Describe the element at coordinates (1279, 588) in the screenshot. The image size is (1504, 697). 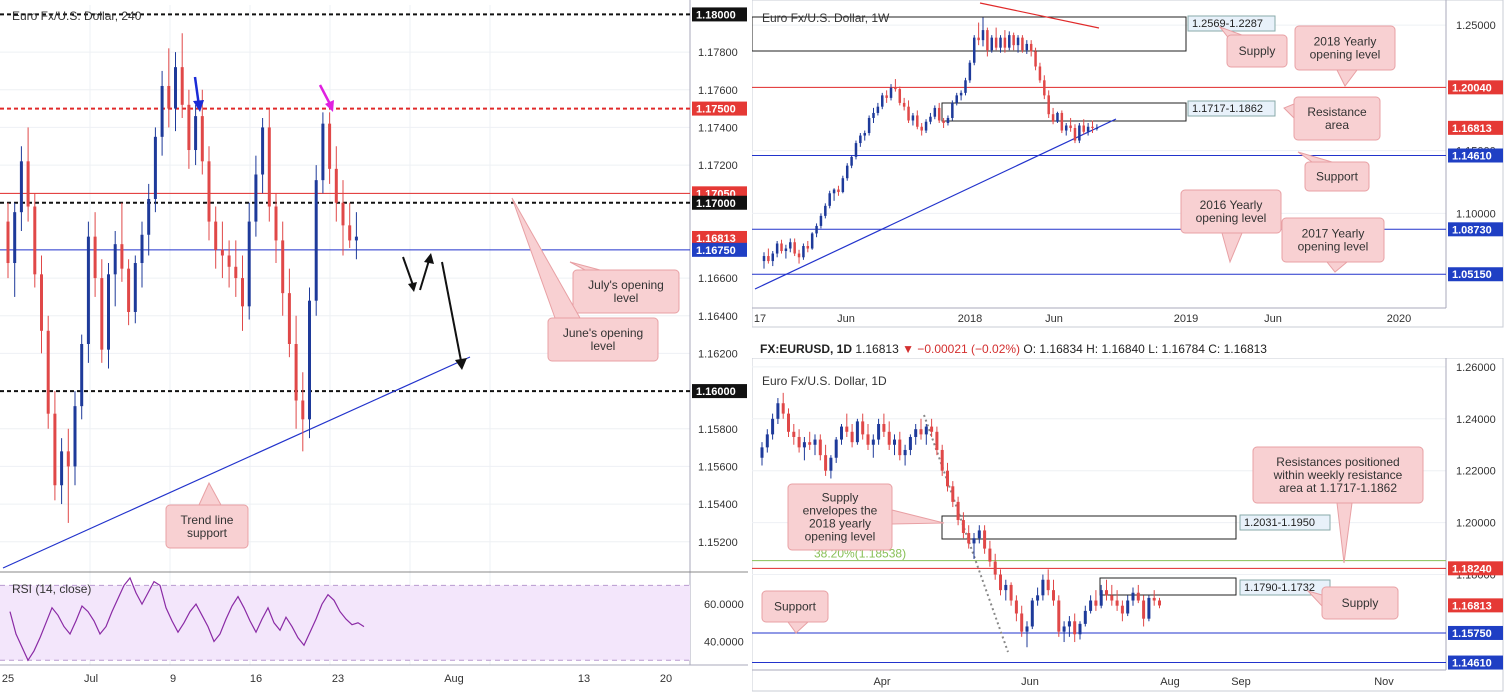
I see `zone-label: 1.1790-1.1732` at that location.